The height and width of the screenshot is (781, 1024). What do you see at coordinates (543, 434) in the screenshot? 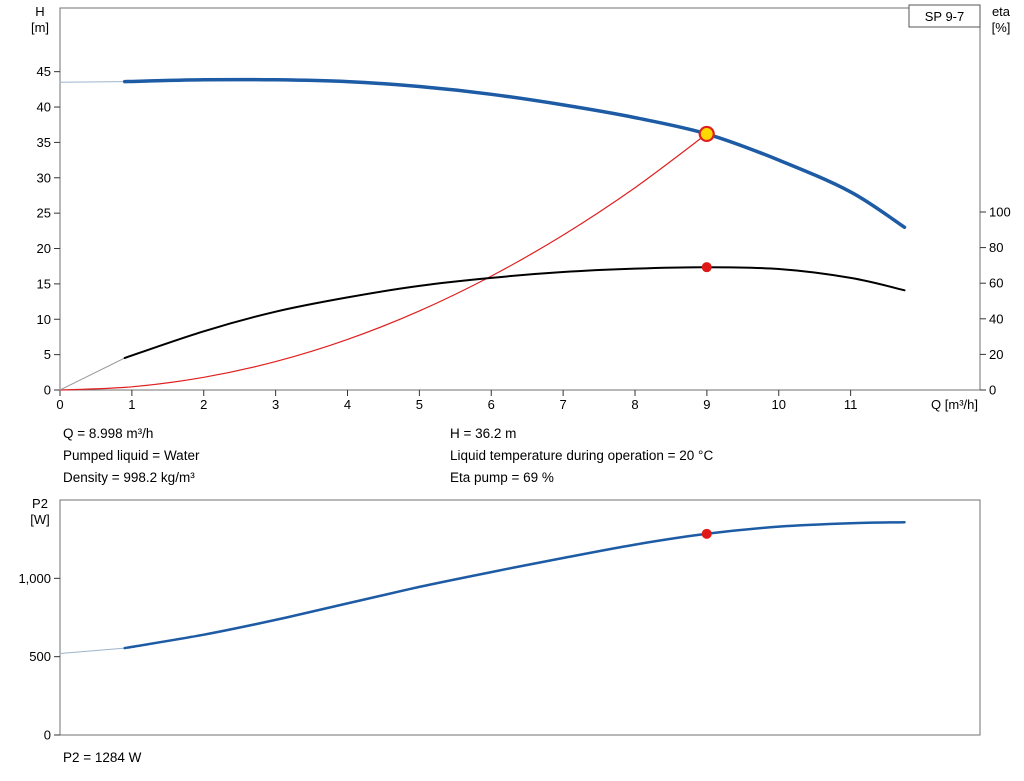
I see `details-row: Q = 8.998 m³/h H = 36.2 m` at bounding box center [543, 434].